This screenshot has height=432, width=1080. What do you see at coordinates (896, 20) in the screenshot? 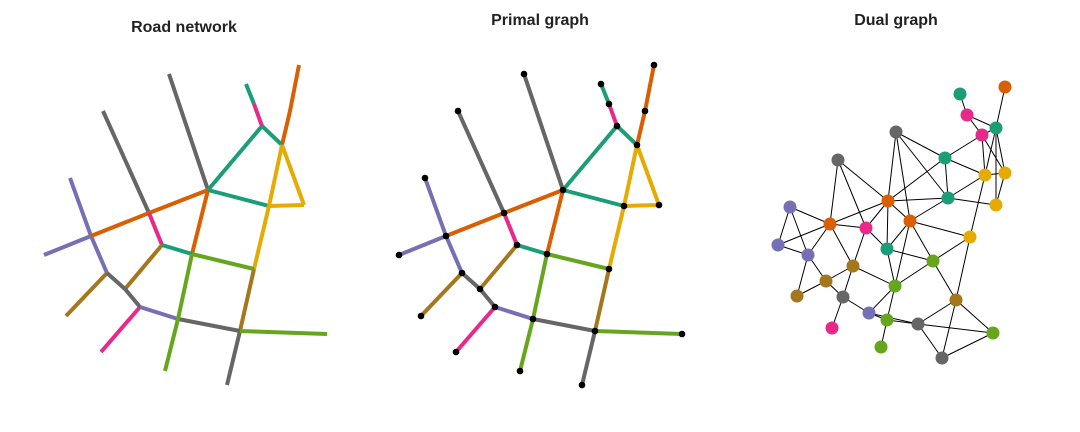
I see `dual-graph-title: Dual graph` at bounding box center [896, 20].